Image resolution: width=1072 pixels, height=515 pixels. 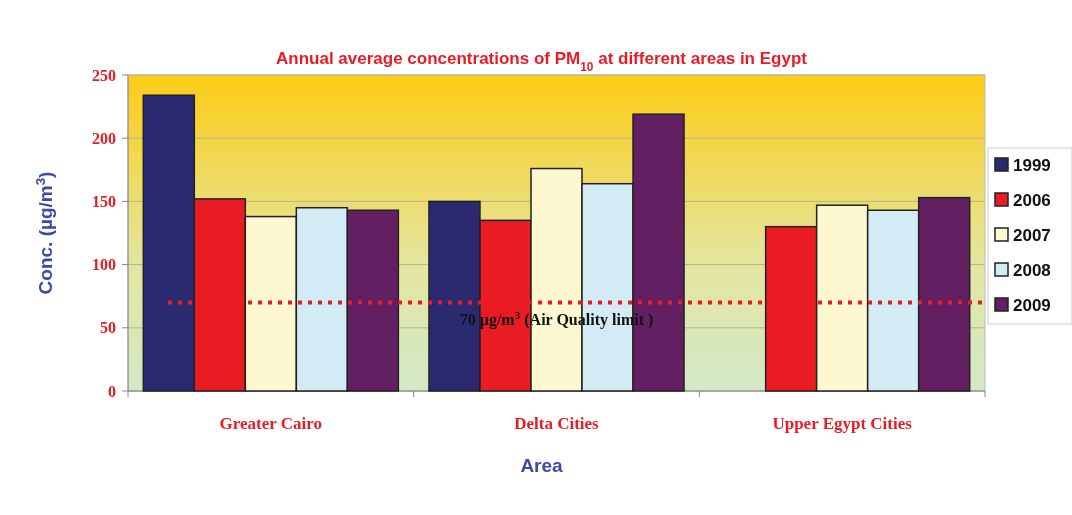 I want to click on y-tick-label: 50, so click(x=108, y=328).